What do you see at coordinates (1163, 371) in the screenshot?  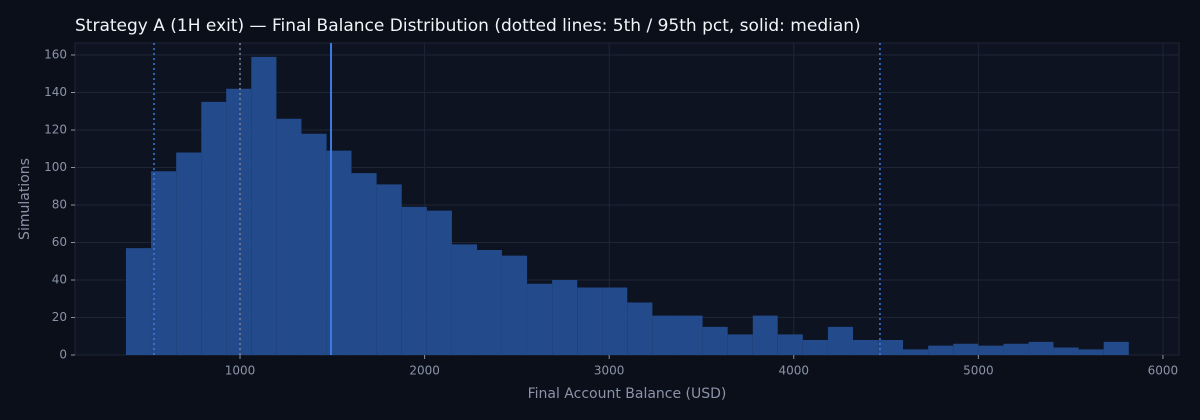 I see `x-tick-label: 6000` at bounding box center [1163, 371].